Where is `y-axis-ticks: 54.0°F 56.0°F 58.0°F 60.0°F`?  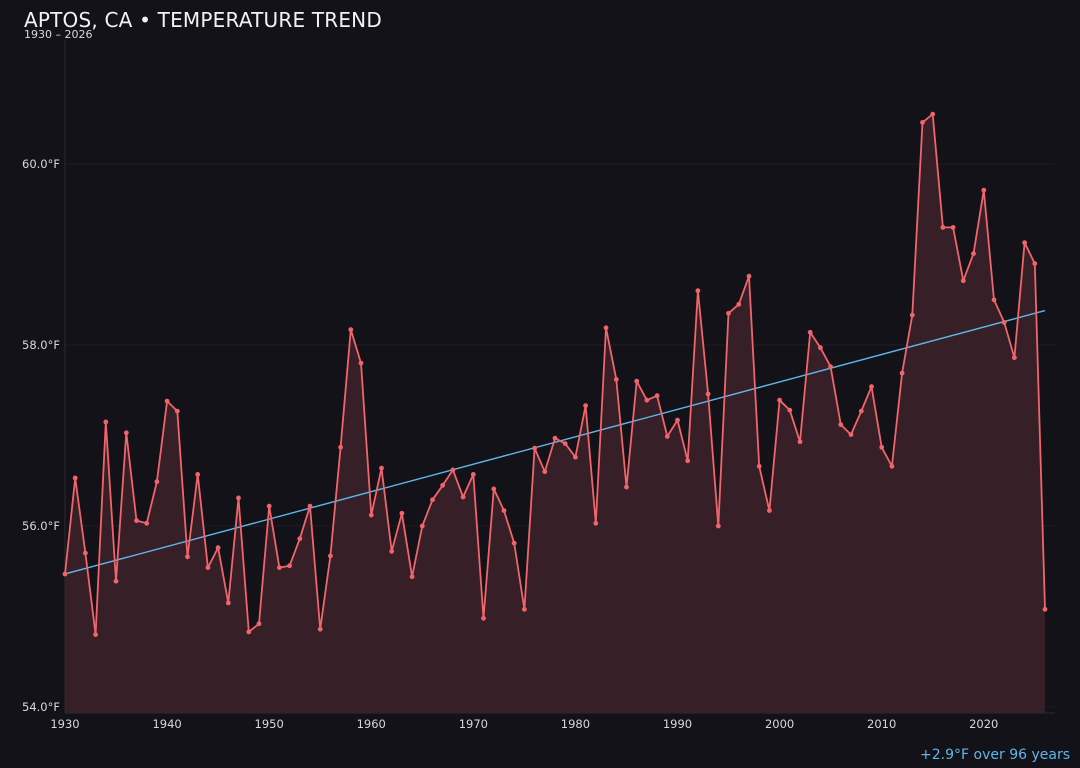 y-axis-ticks: 54.0°F 56.0°F 58.0°F 60.0°F is located at coordinates (41, 435).